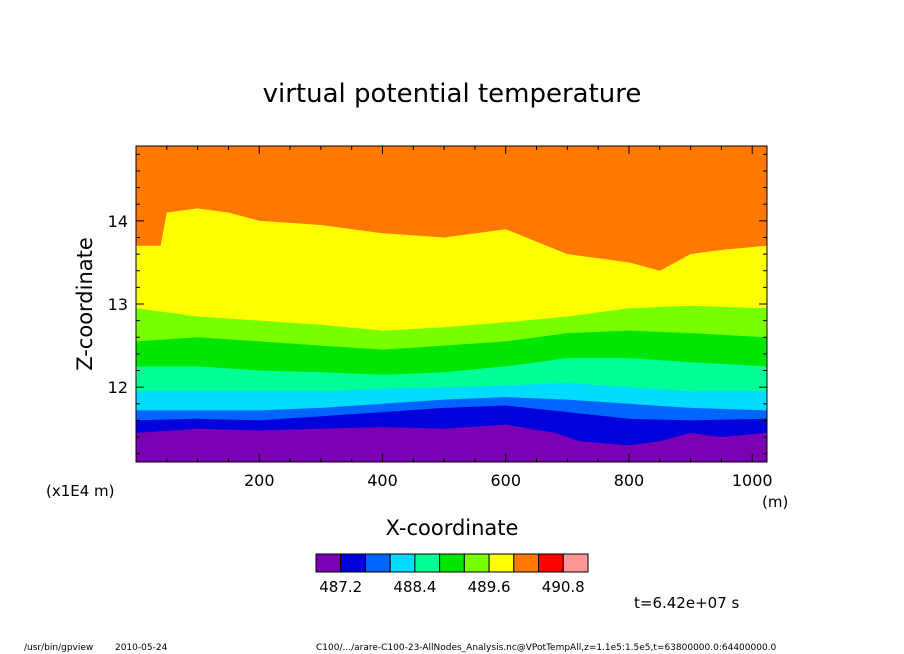  What do you see at coordinates (752, 480) in the screenshot?
I see `x-tick-label: 1000` at bounding box center [752, 480].